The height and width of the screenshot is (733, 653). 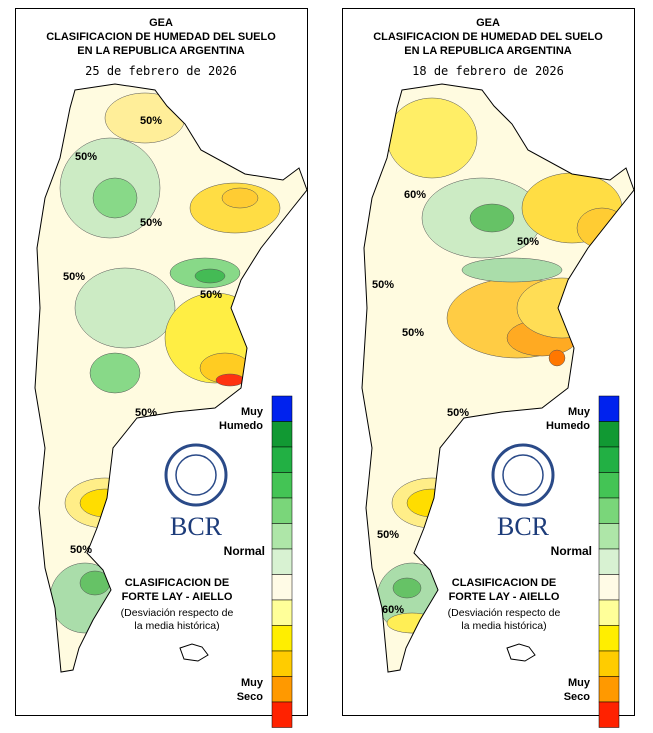 I want to click on map-date: 18 de febrero de 2026, so click(x=488, y=71).